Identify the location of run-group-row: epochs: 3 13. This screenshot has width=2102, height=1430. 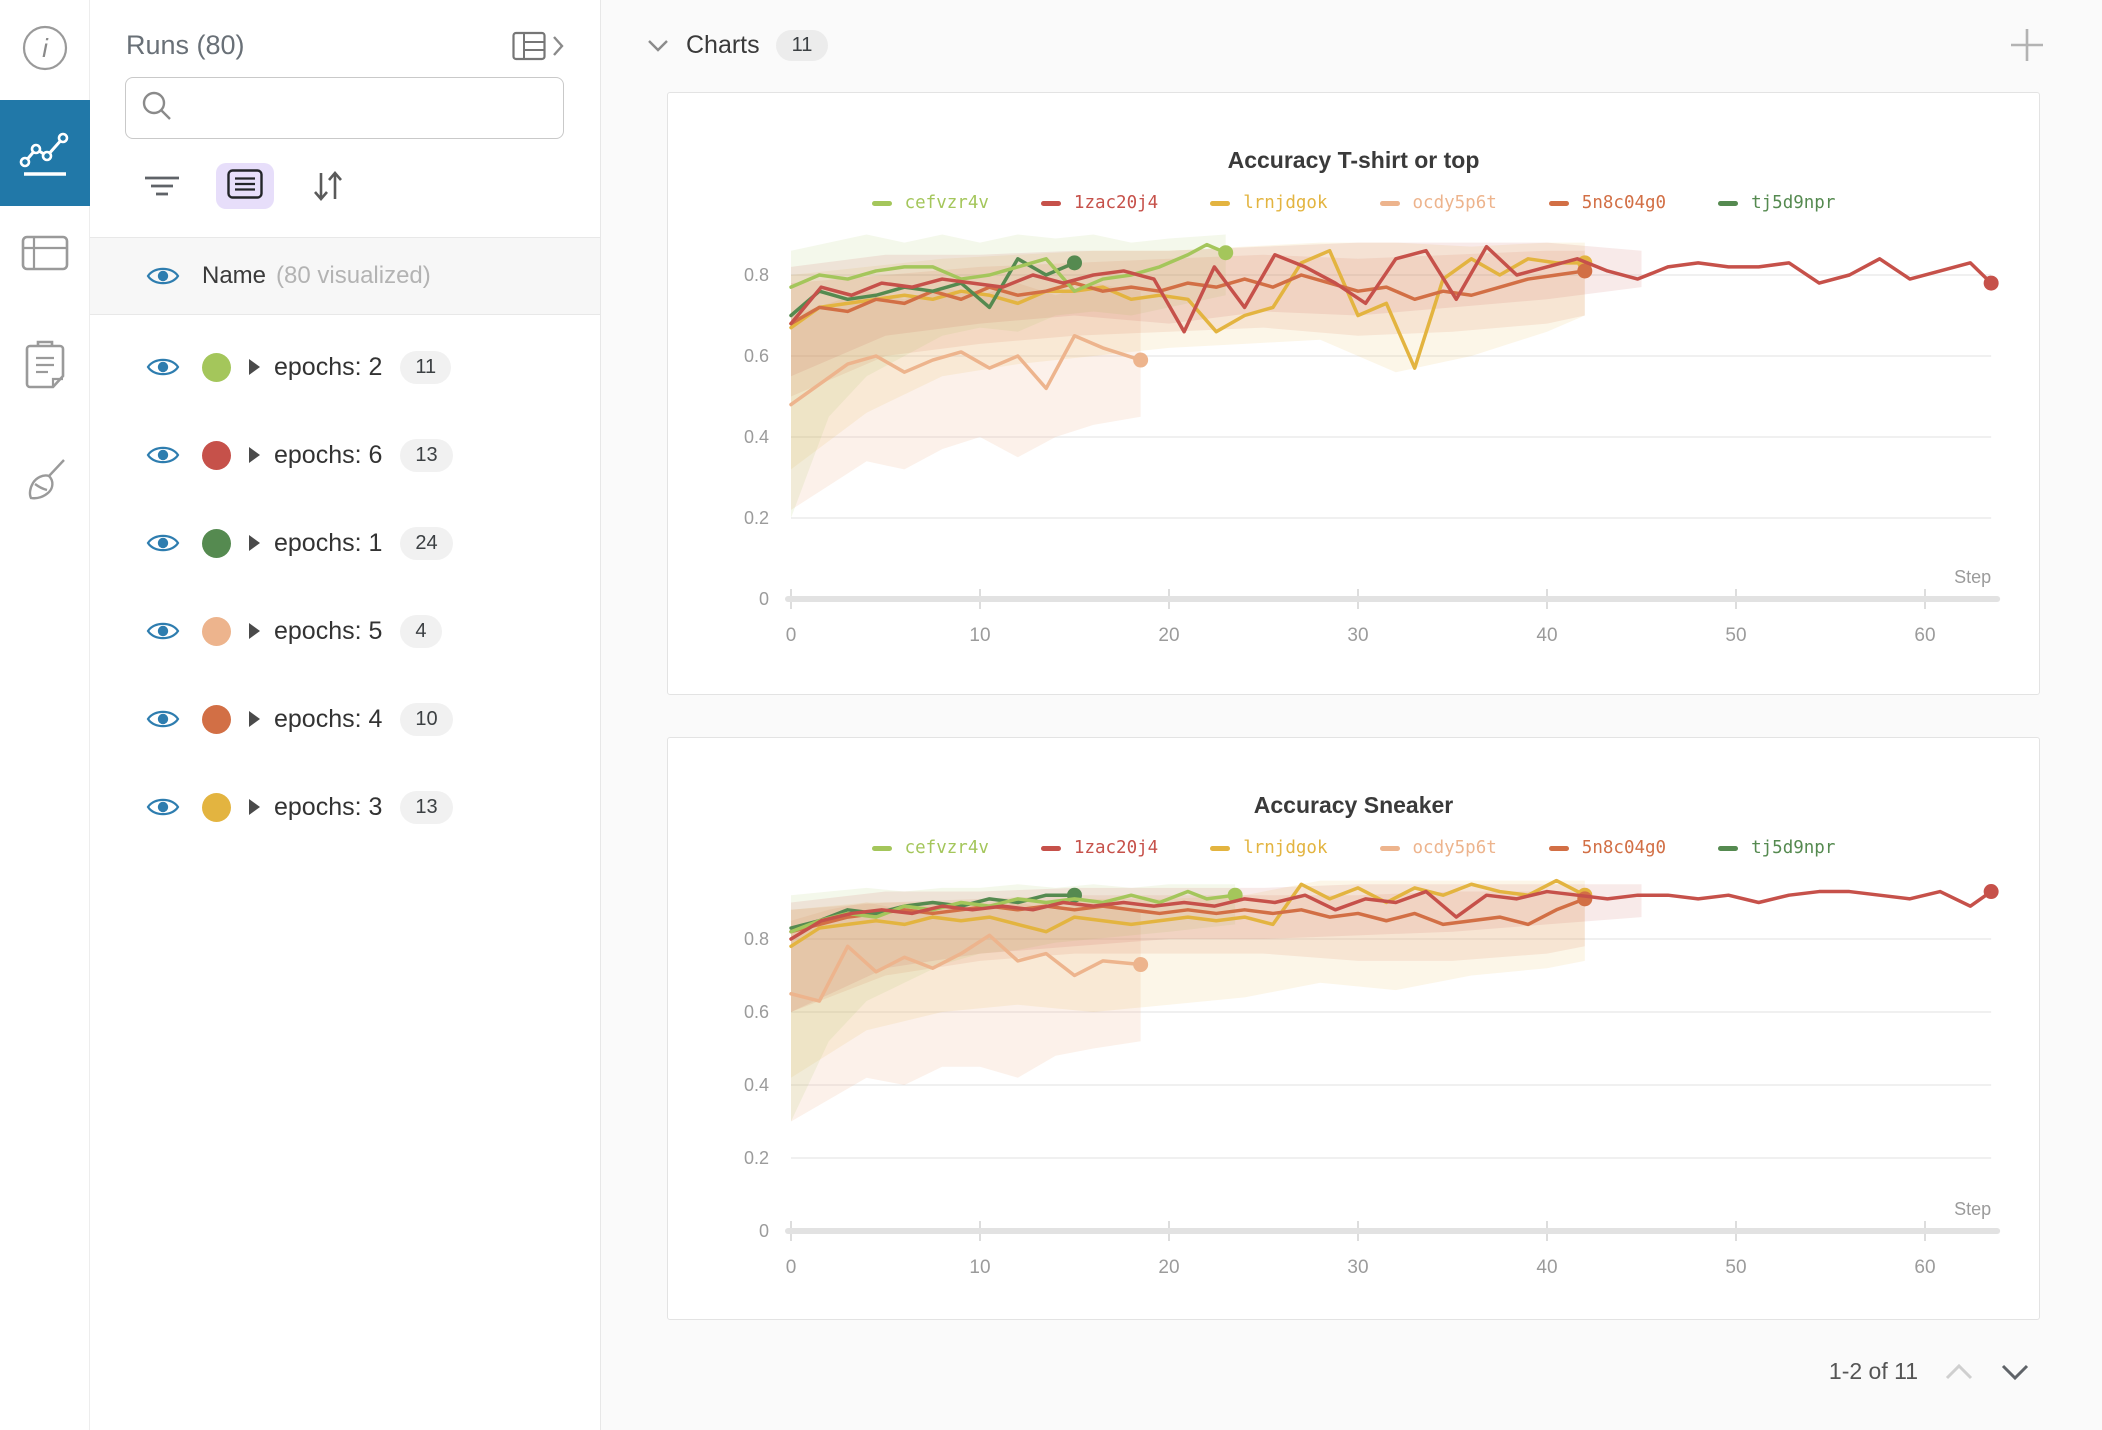
(345, 807).